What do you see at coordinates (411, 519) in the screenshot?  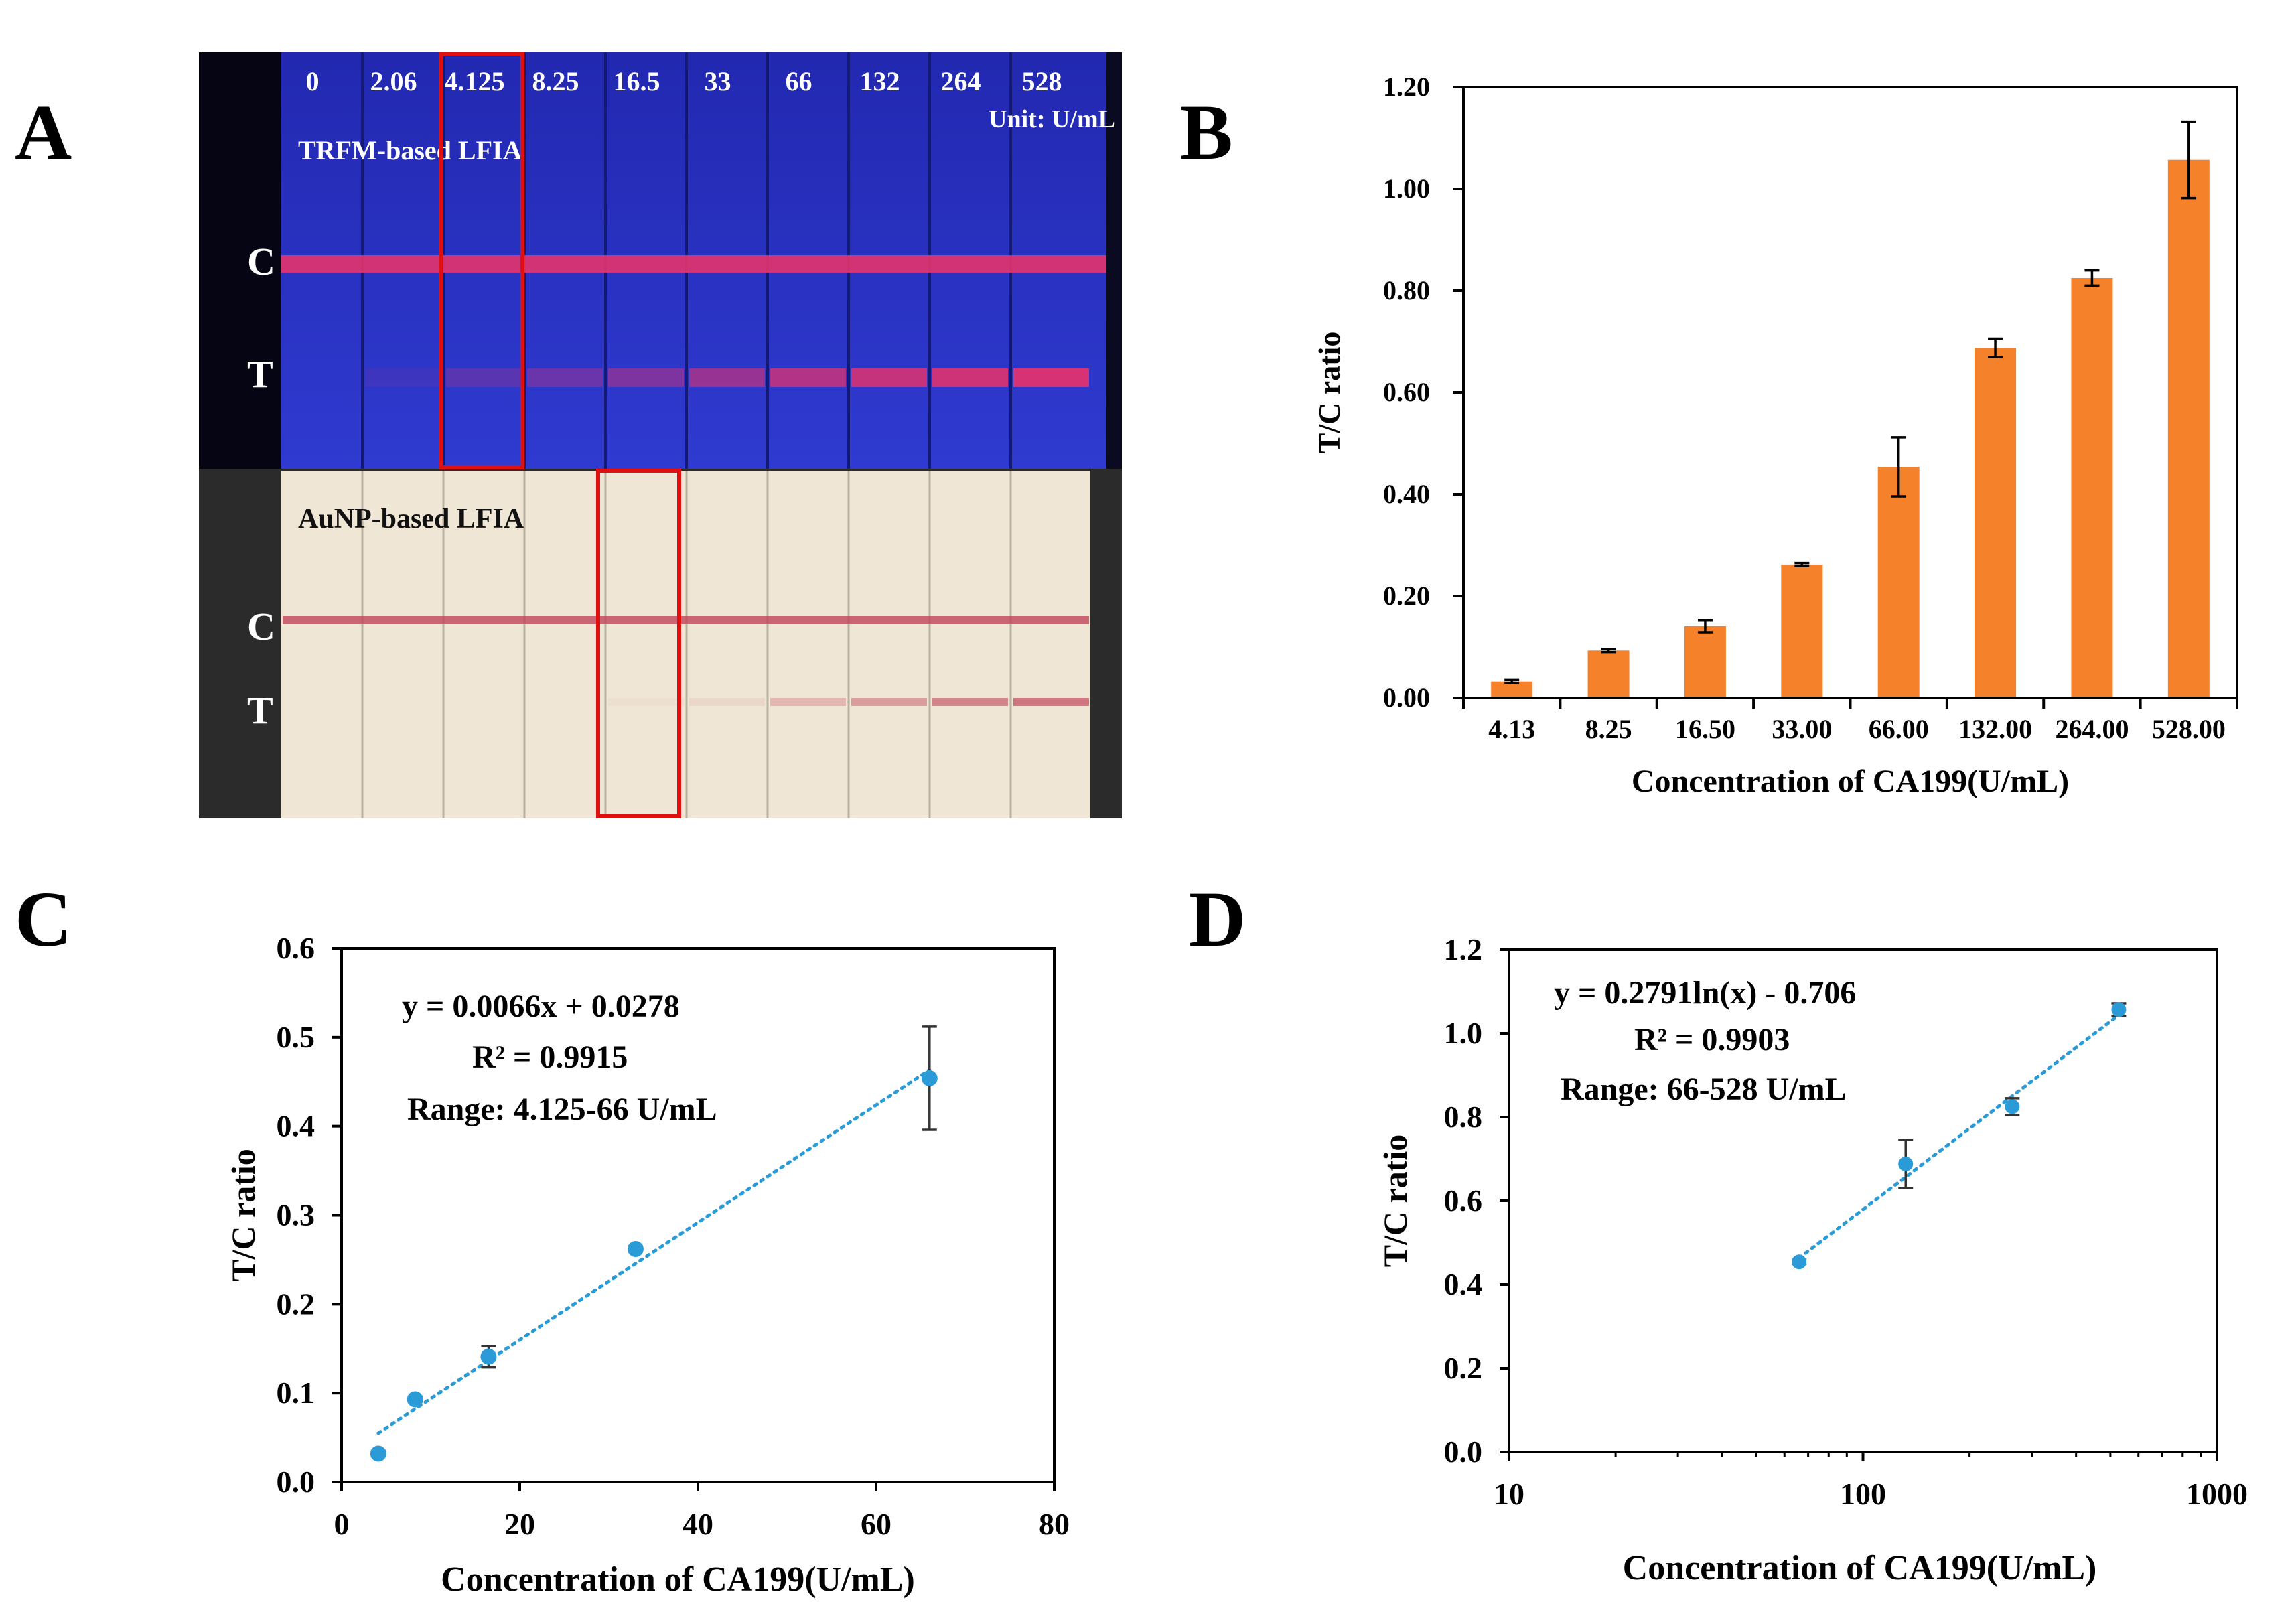 I see `aunp-title: AuNP-based LFIA` at bounding box center [411, 519].